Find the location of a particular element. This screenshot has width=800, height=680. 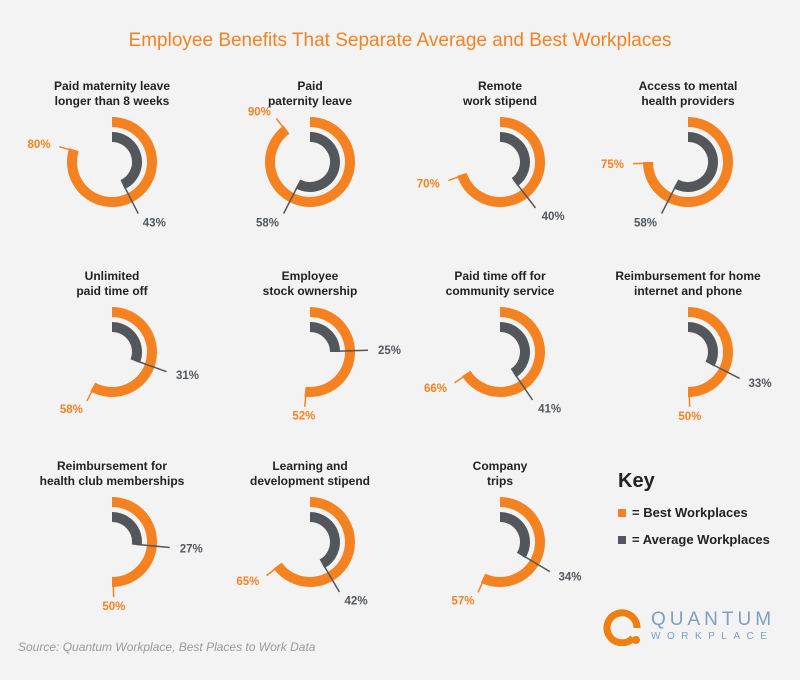

benefit-label: Learning and is located at coordinates (309, 466).